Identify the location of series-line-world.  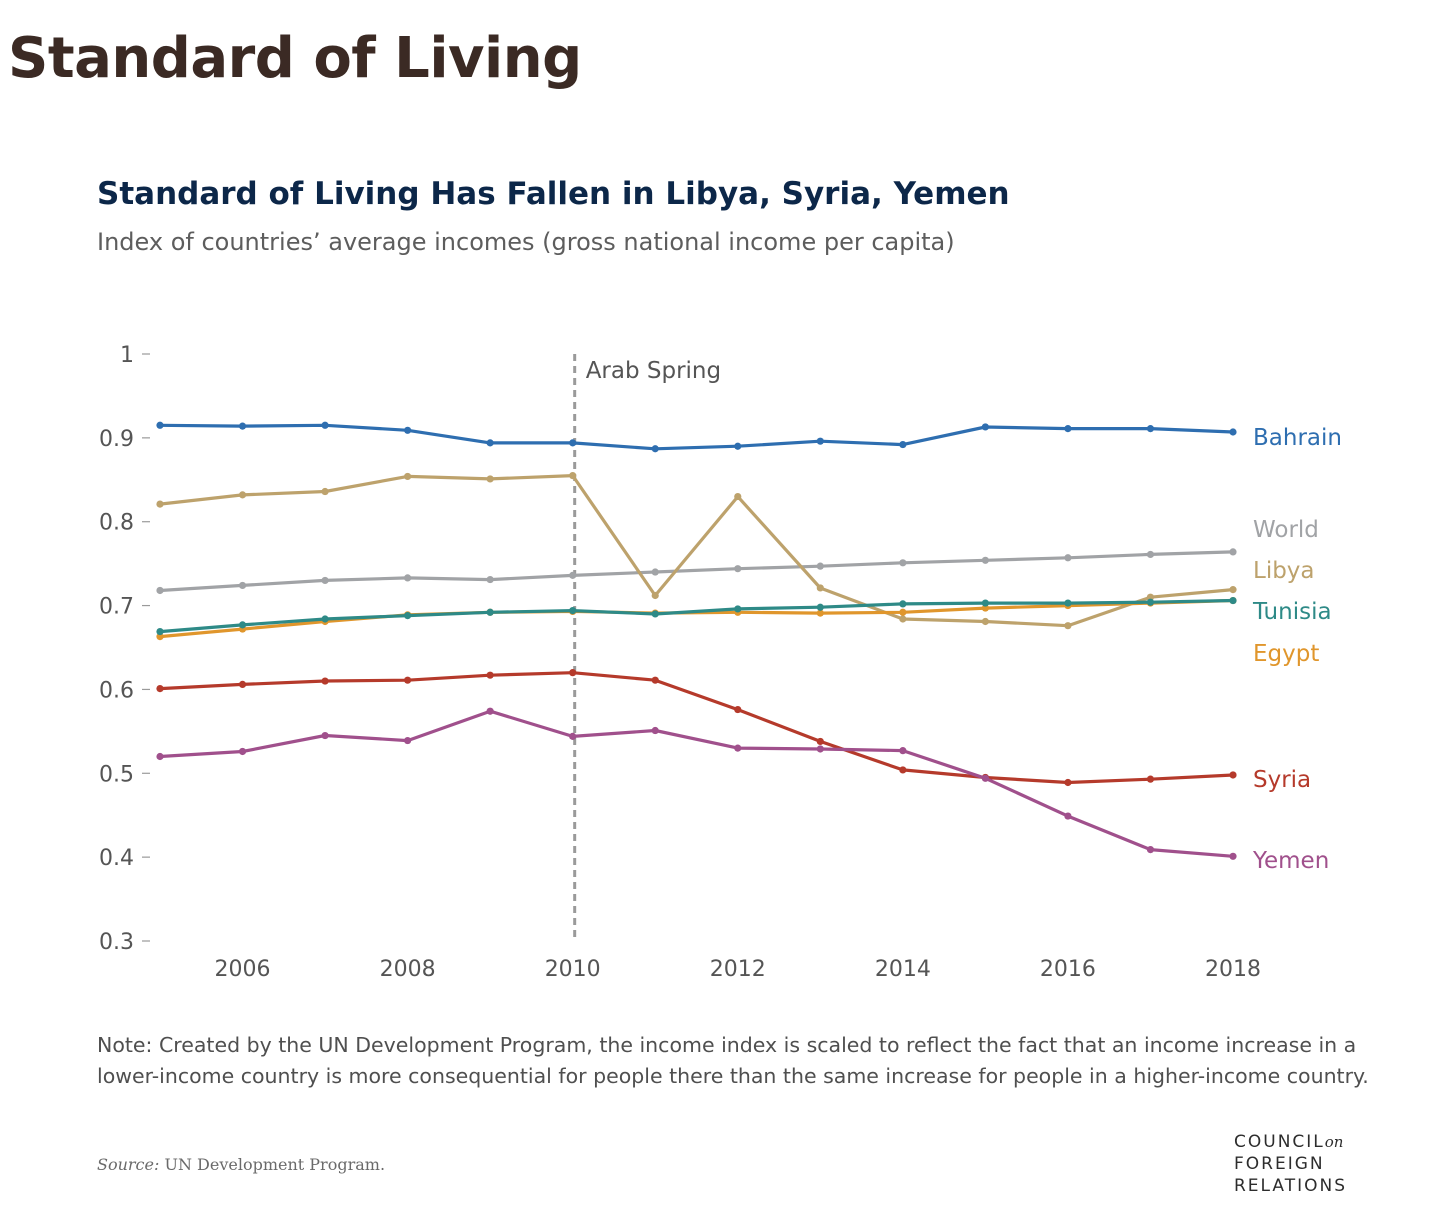
(696, 571).